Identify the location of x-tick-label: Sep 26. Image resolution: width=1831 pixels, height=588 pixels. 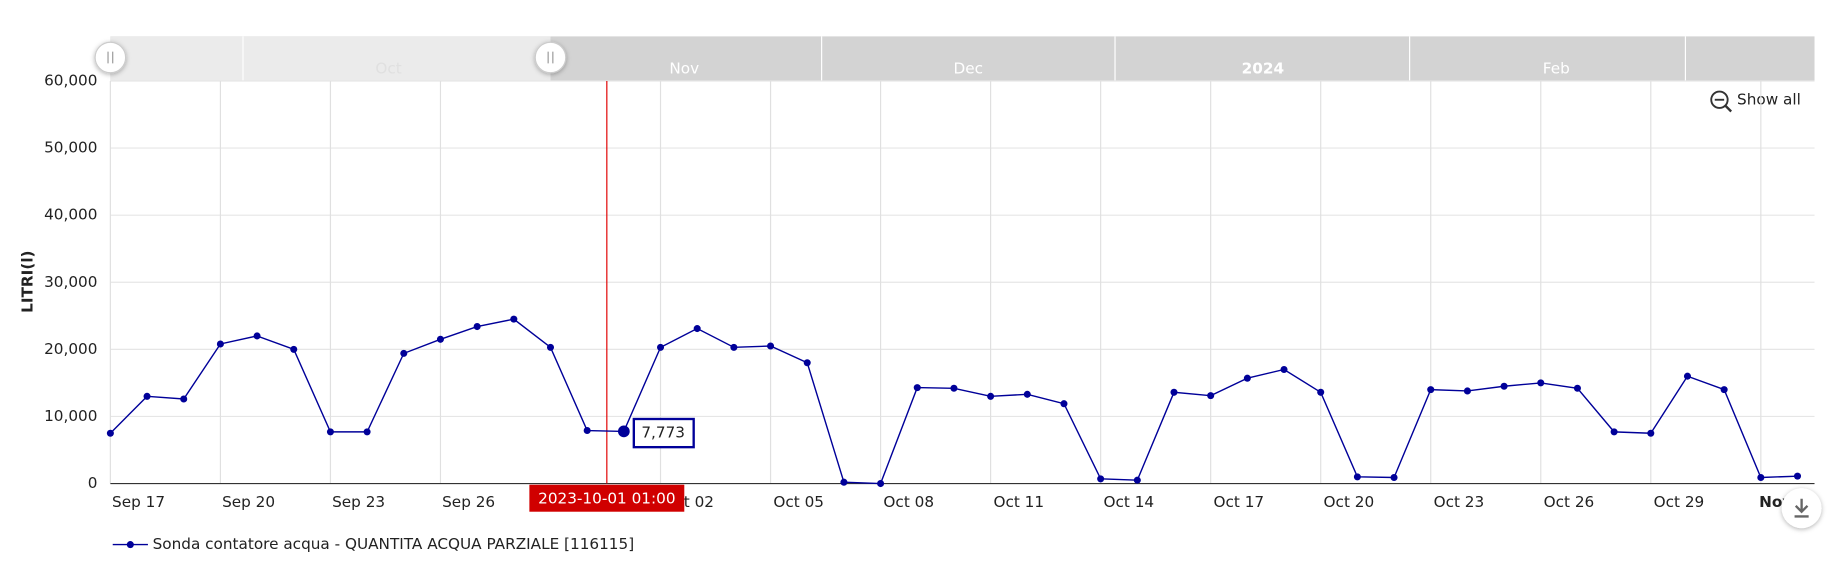
(468, 502).